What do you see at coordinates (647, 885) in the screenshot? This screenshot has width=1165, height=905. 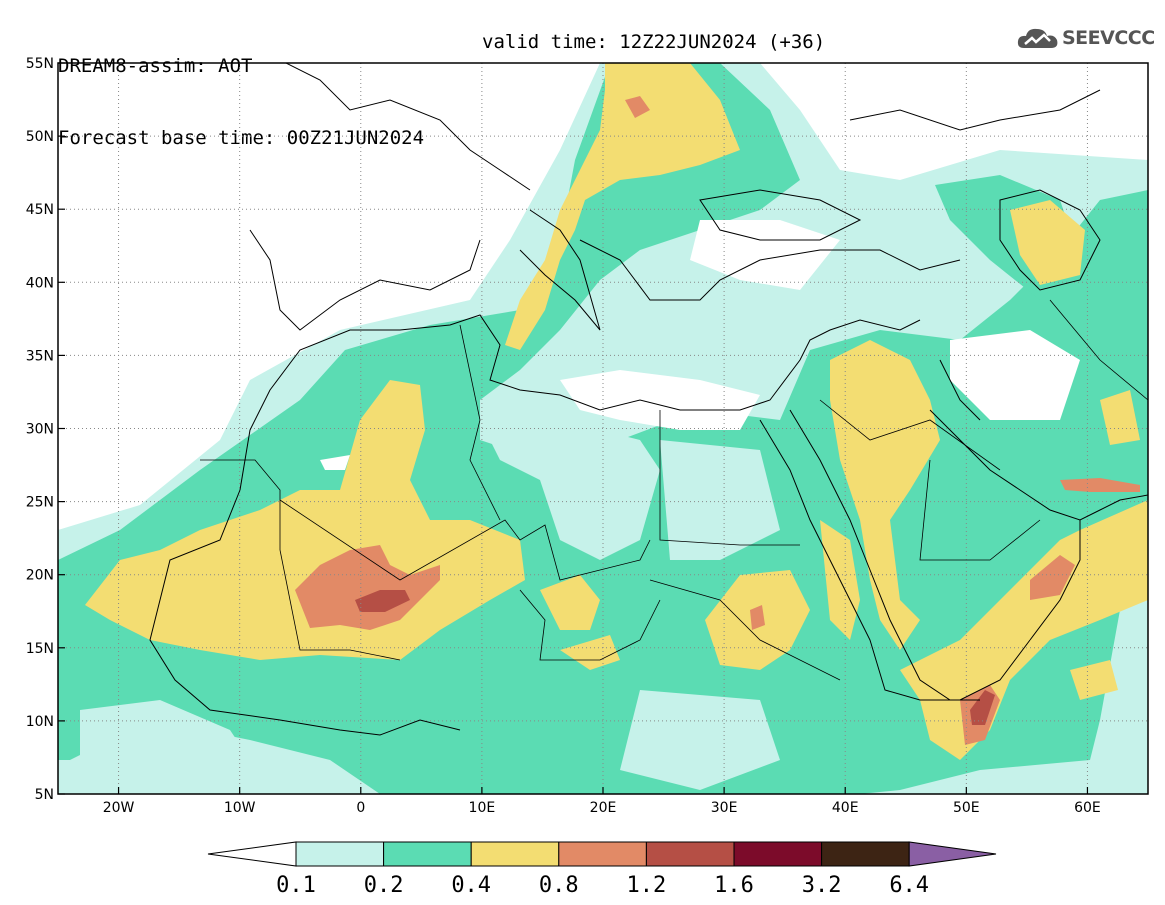 I see `colorbar-label: 1.2` at bounding box center [647, 885].